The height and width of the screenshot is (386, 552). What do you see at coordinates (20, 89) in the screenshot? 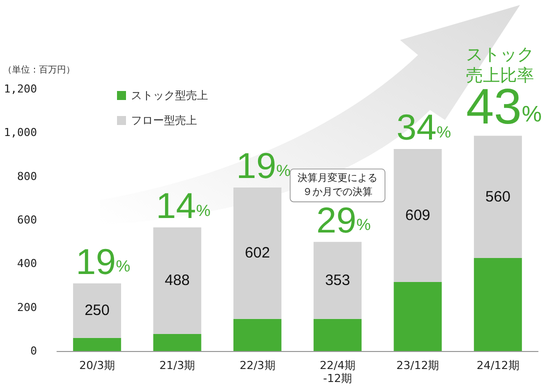
I see `y-tick-label: 1,200` at bounding box center [20, 89].